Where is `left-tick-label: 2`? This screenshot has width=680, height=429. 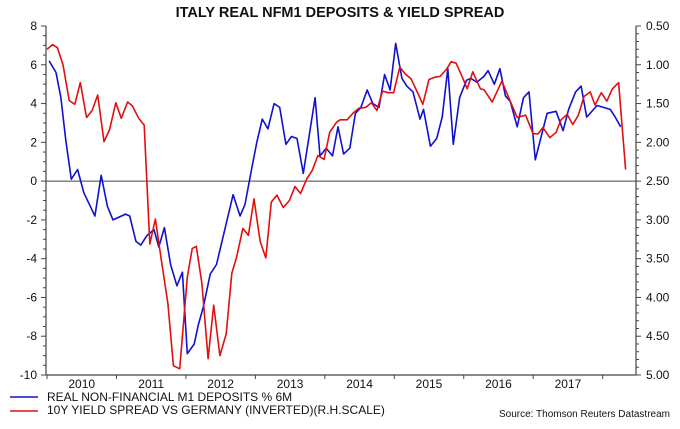
left-tick-label: 2 is located at coordinates (33, 142).